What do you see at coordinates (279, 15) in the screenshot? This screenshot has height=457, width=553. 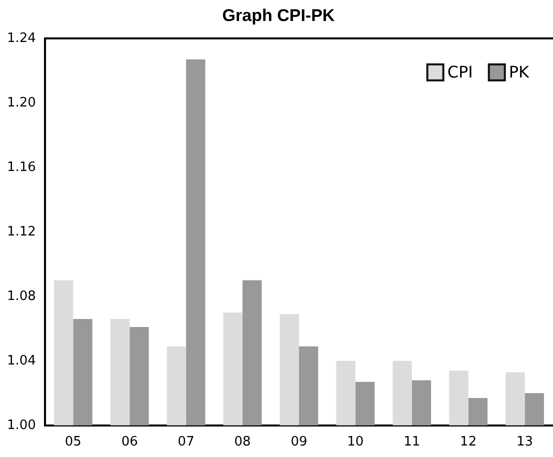 I see `chart-title: Graph CPI-PK` at bounding box center [279, 15].